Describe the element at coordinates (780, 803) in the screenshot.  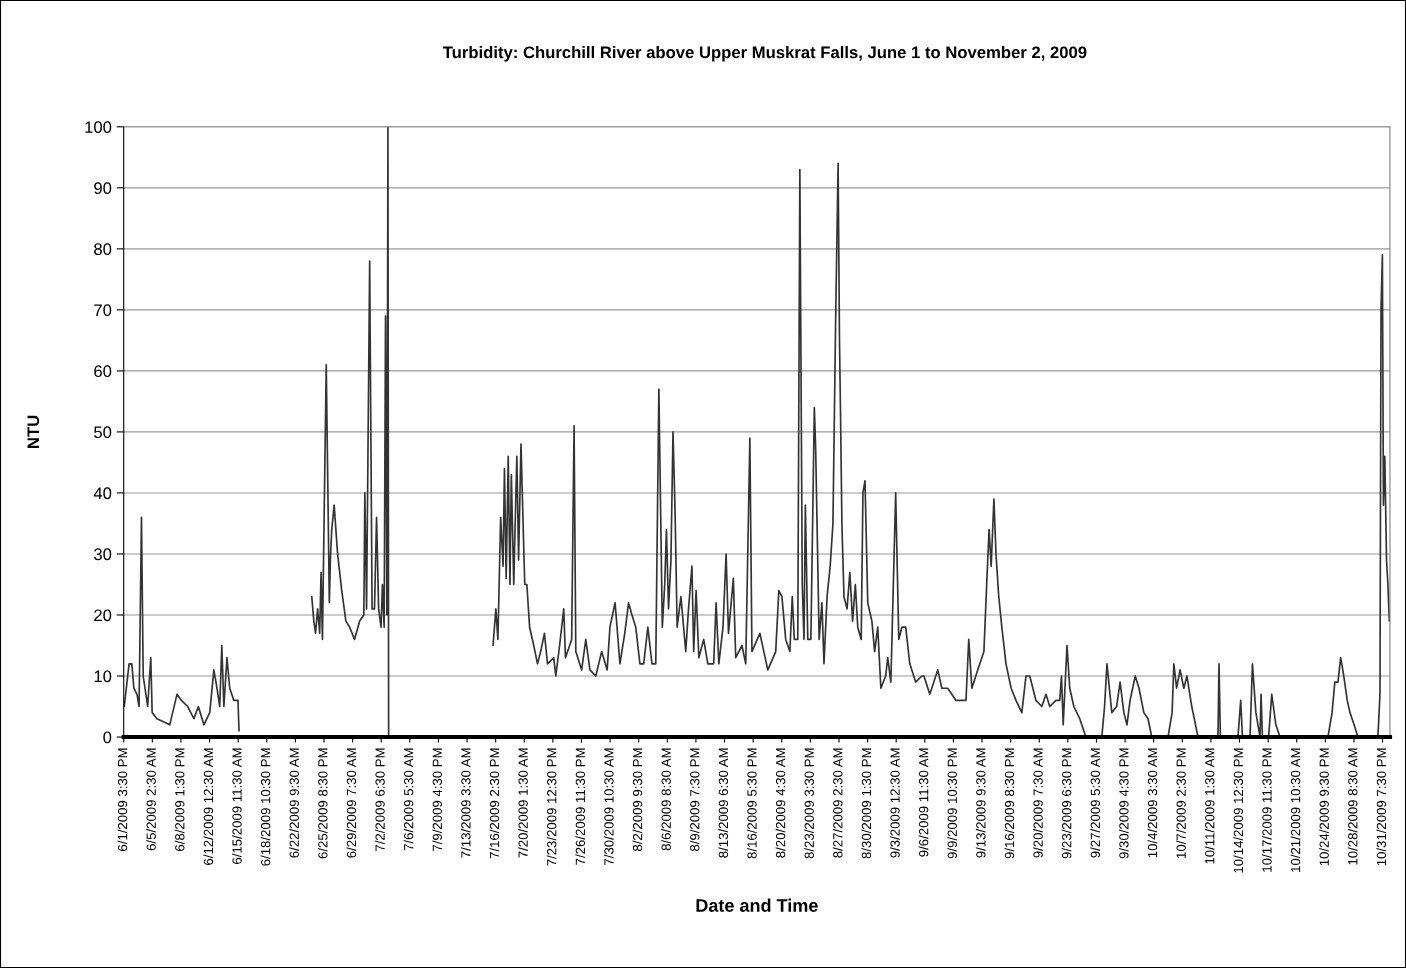
I see `x-tick-label: 8/20/2009 4:30 AM` at that location.